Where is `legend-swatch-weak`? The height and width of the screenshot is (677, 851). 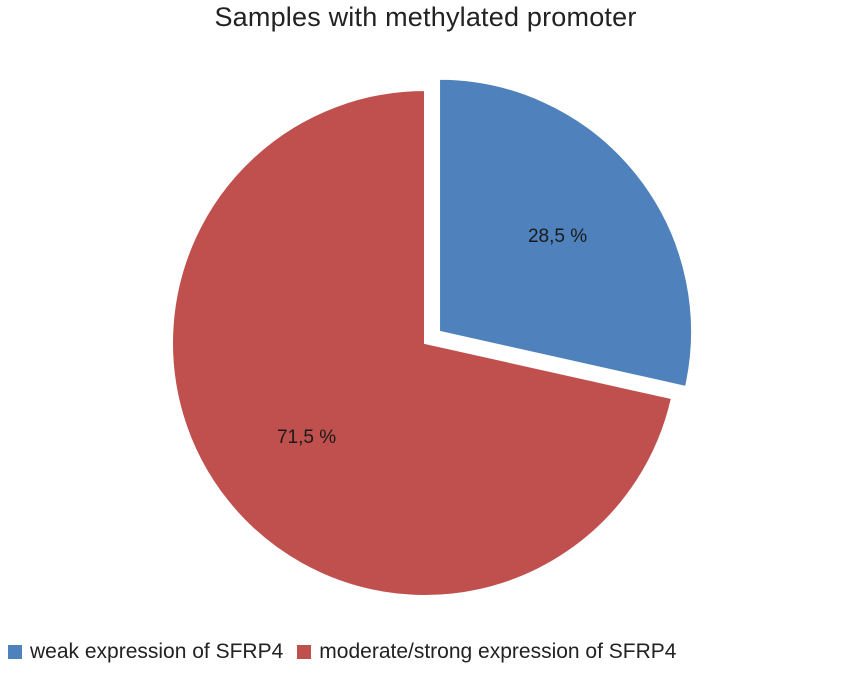
legend-swatch-weak is located at coordinates (15, 652).